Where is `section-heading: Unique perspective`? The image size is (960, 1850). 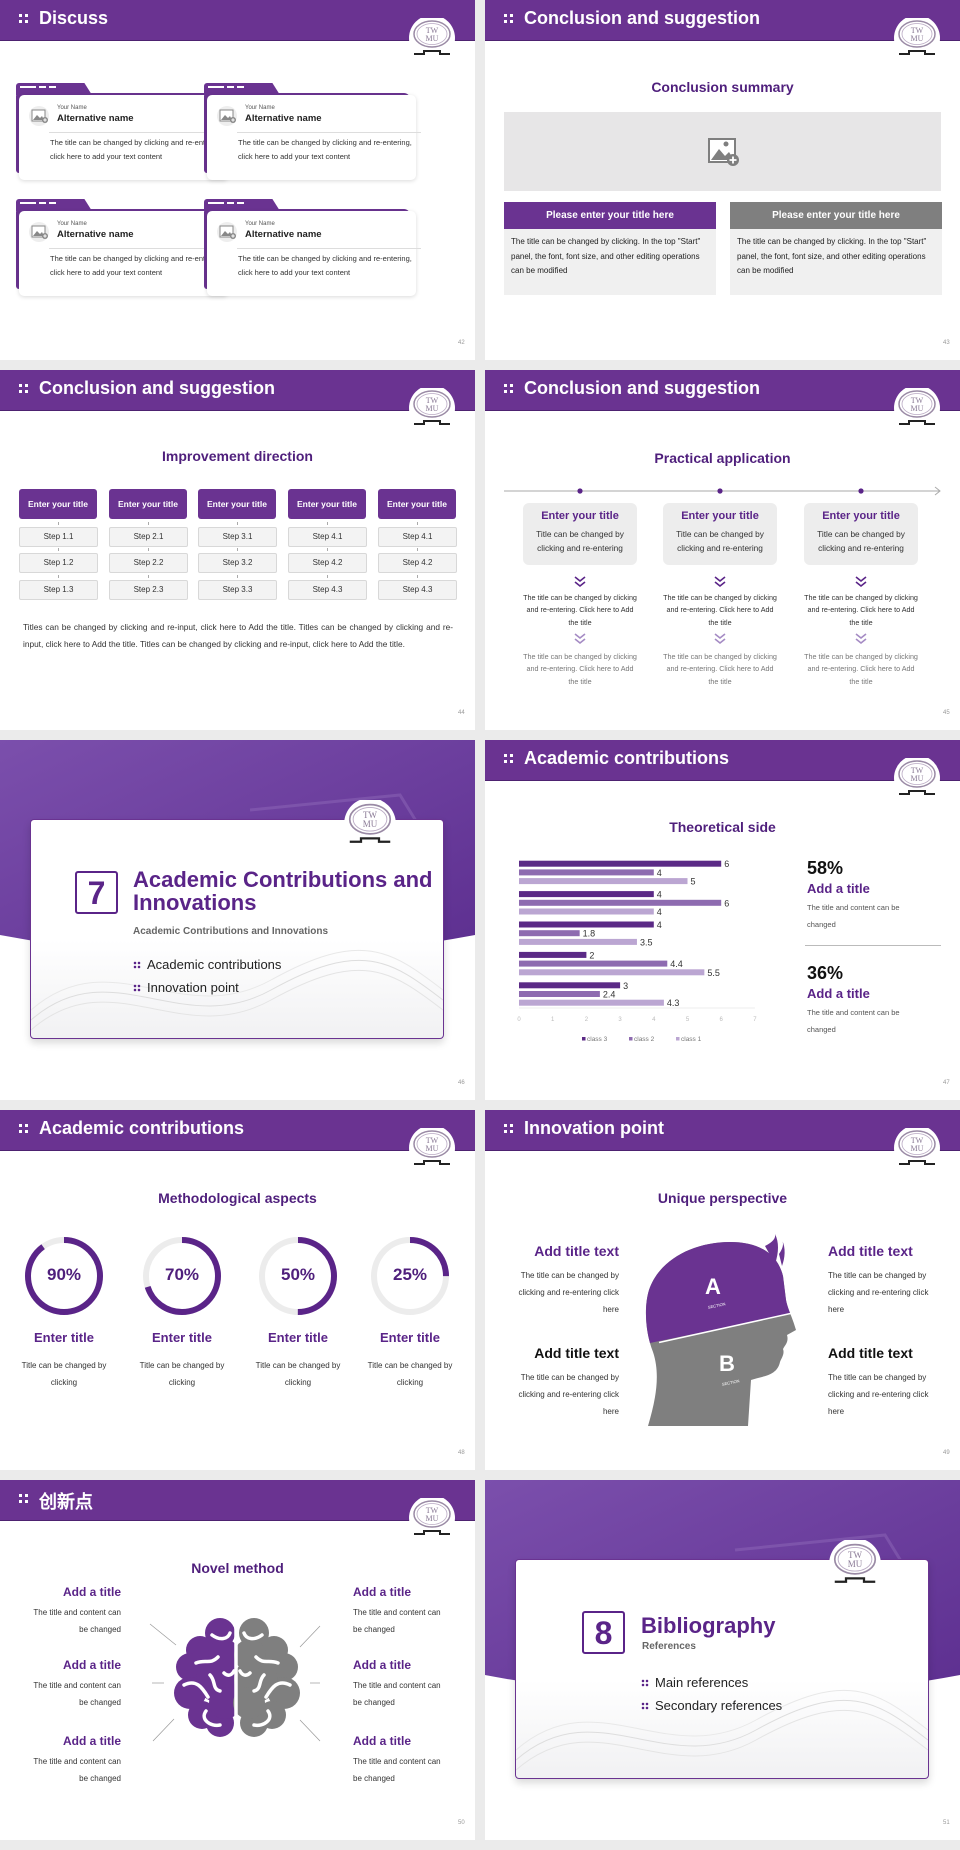
section-heading: Unique perspective is located at coordinates (722, 1198).